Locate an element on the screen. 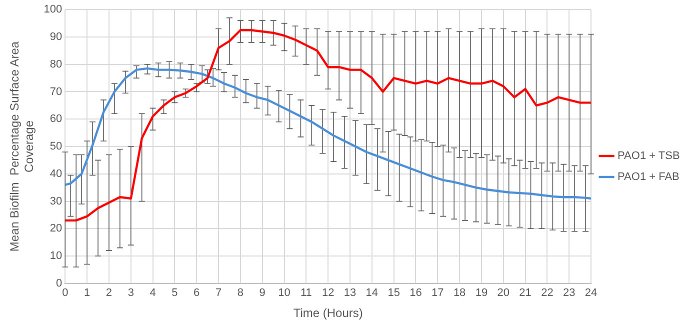 The image size is (700, 329). y-tick-label: 20 is located at coordinates (56, 228).